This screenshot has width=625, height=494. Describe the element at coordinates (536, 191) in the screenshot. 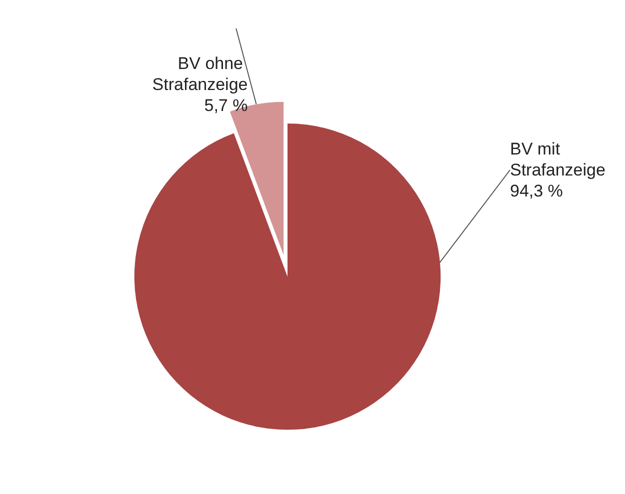

I see `data-label: 94,3 %` at that location.